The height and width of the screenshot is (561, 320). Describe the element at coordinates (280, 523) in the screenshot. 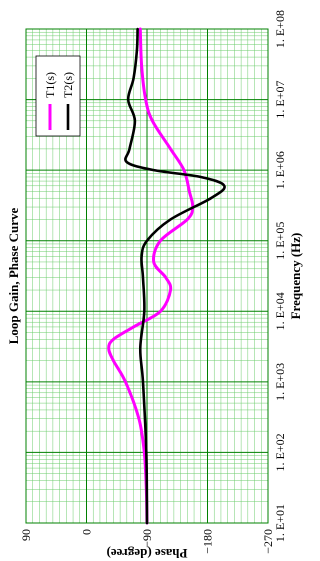

I see `x-tick-label: 1. E+01` at that location.